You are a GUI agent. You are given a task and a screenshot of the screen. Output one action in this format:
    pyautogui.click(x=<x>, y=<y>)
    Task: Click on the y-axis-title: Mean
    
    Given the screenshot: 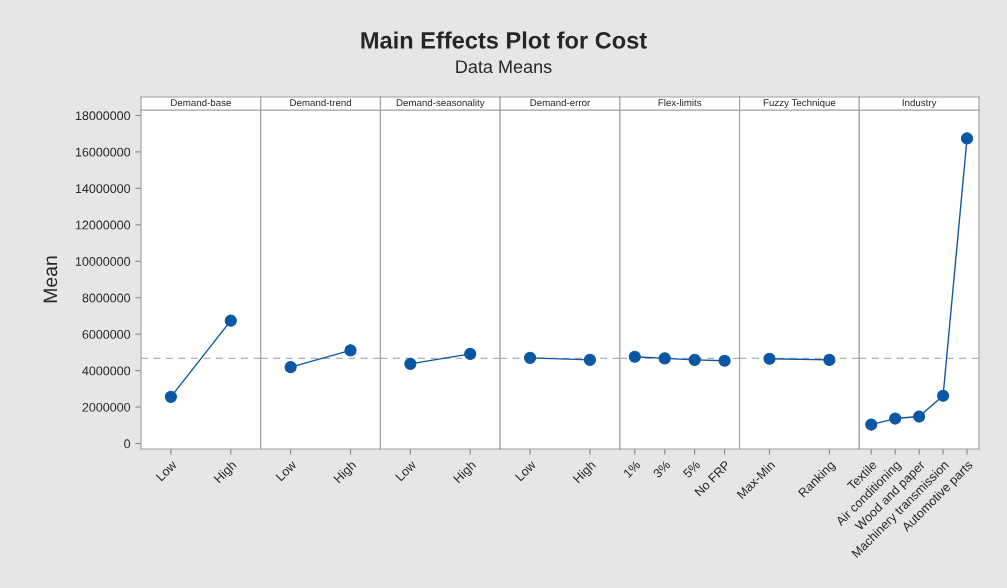 What is the action you would take?
    pyautogui.click(x=50, y=279)
    